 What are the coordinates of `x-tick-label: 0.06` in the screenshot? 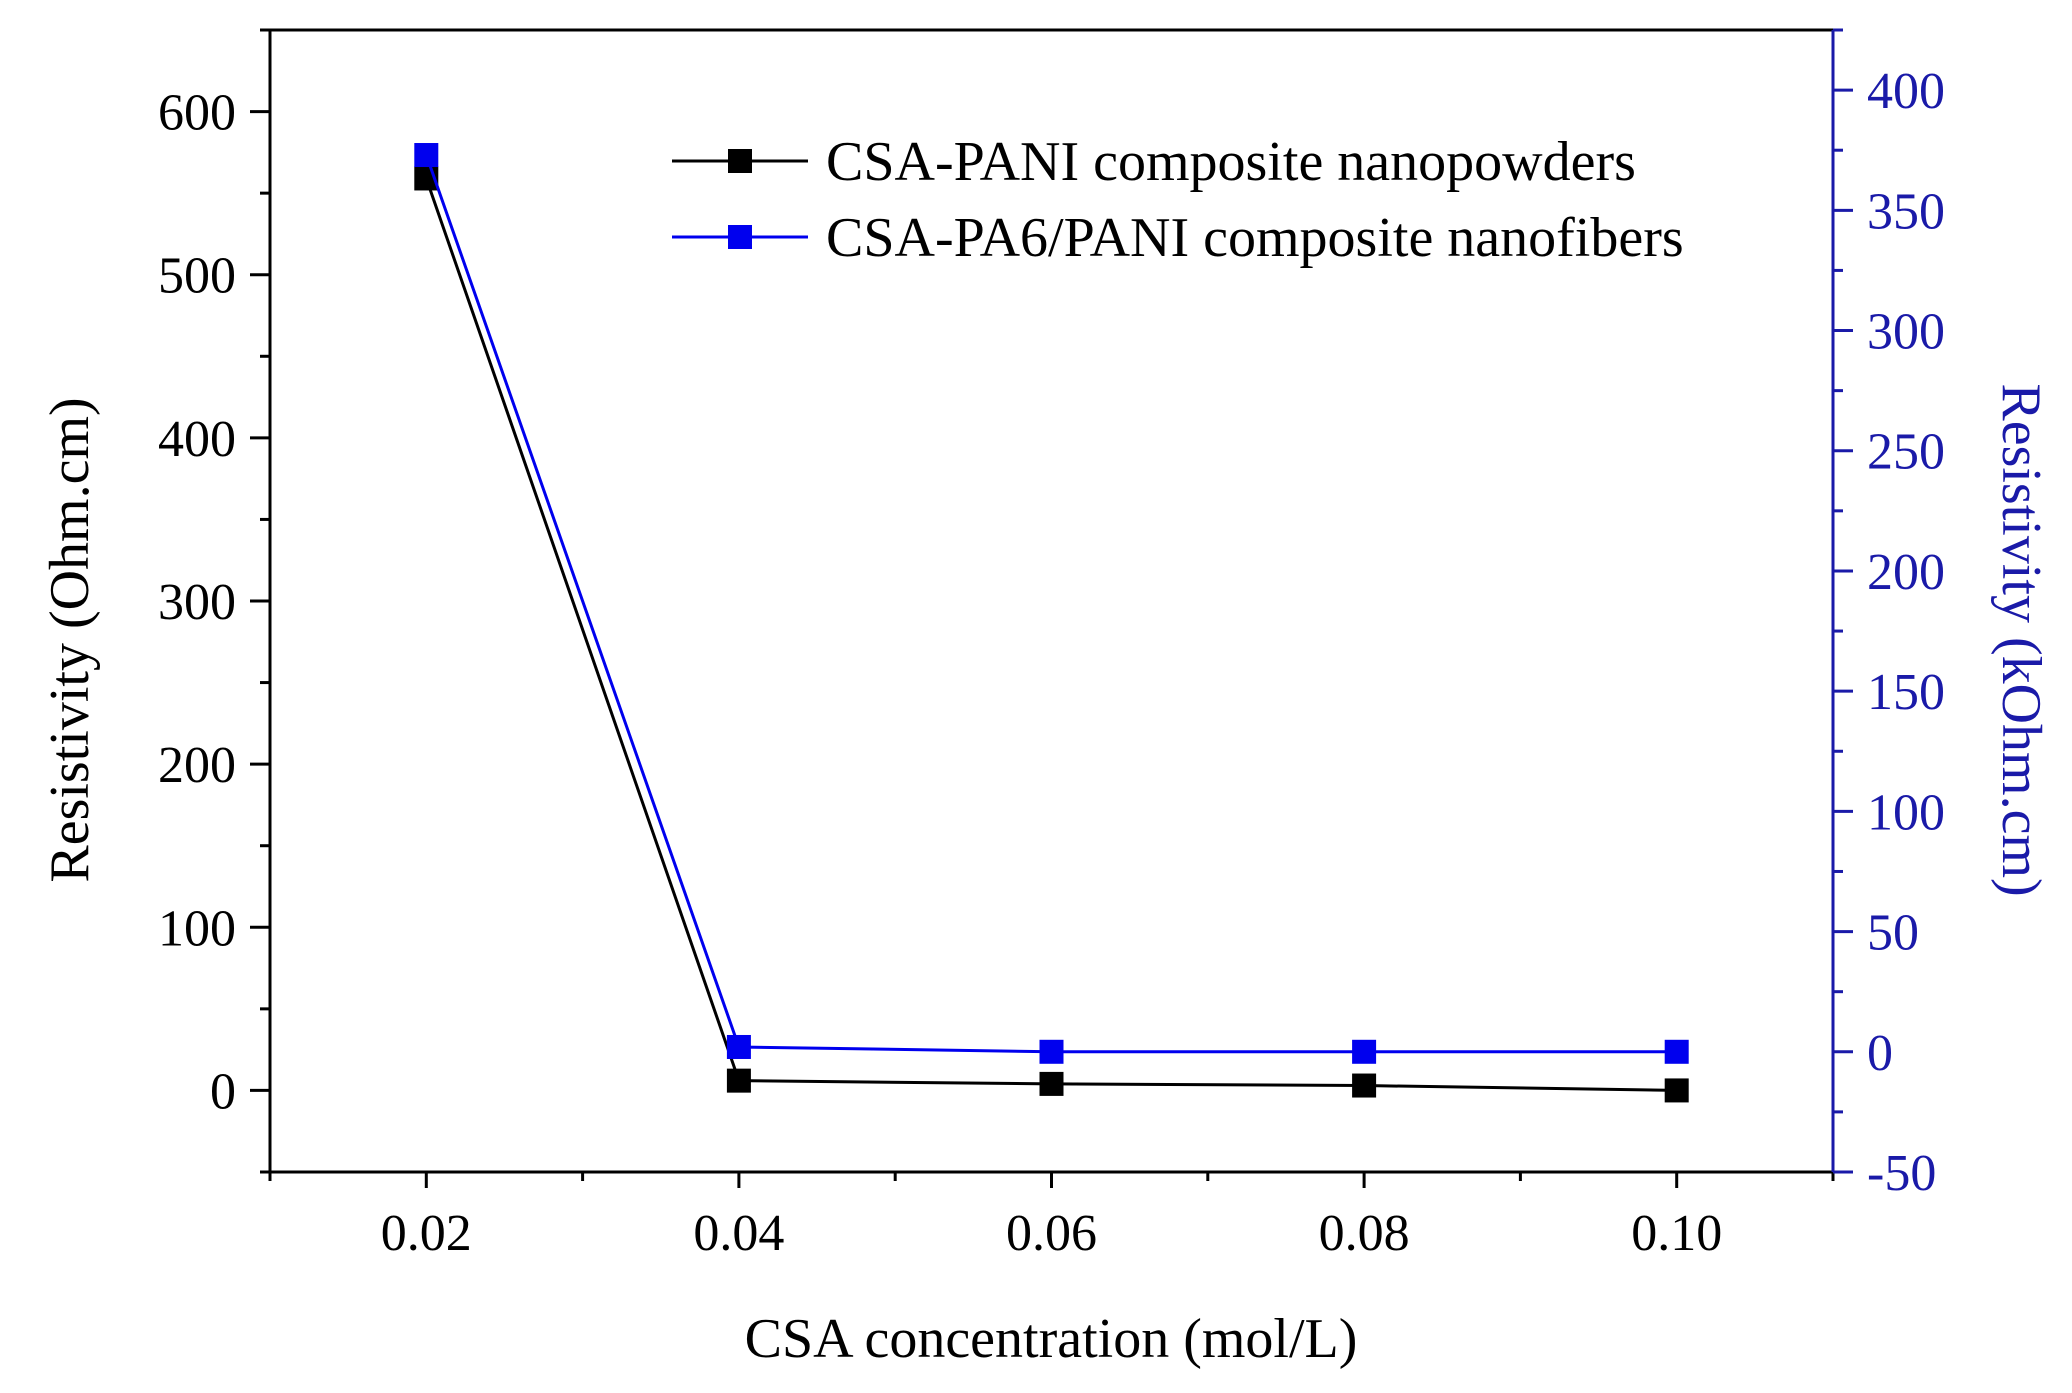 It's located at (1051, 1233).